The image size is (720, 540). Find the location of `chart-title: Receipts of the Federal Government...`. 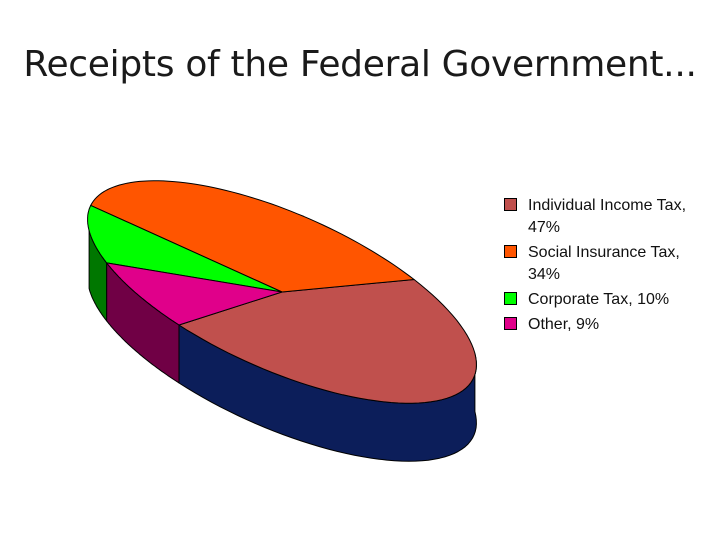

chart-title: Receipts of the Federal Government... is located at coordinates (360, 64).